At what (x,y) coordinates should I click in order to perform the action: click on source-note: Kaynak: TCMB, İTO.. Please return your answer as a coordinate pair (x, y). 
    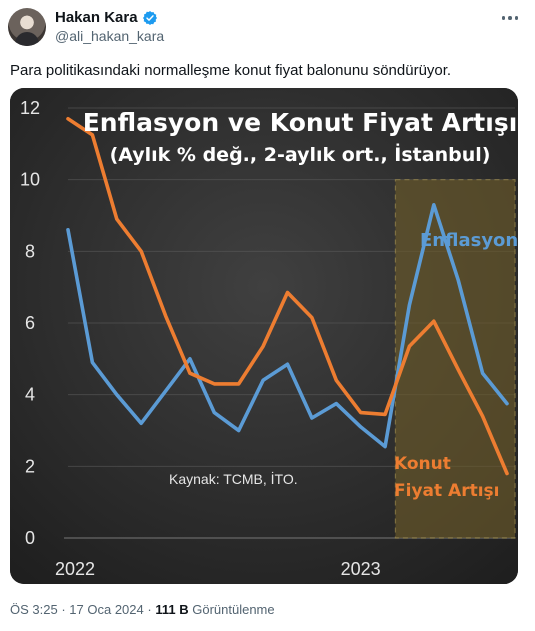
    Looking at the image, I should click on (233, 478).